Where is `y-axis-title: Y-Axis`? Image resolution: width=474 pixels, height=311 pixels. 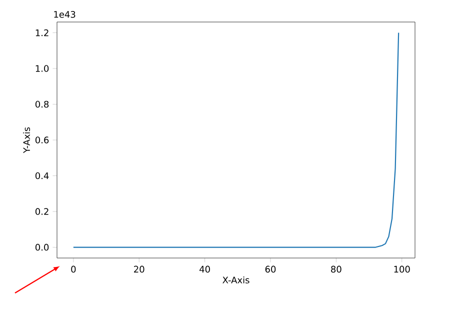
y-axis-title: Y-Axis is located at coordinates (26, 140).